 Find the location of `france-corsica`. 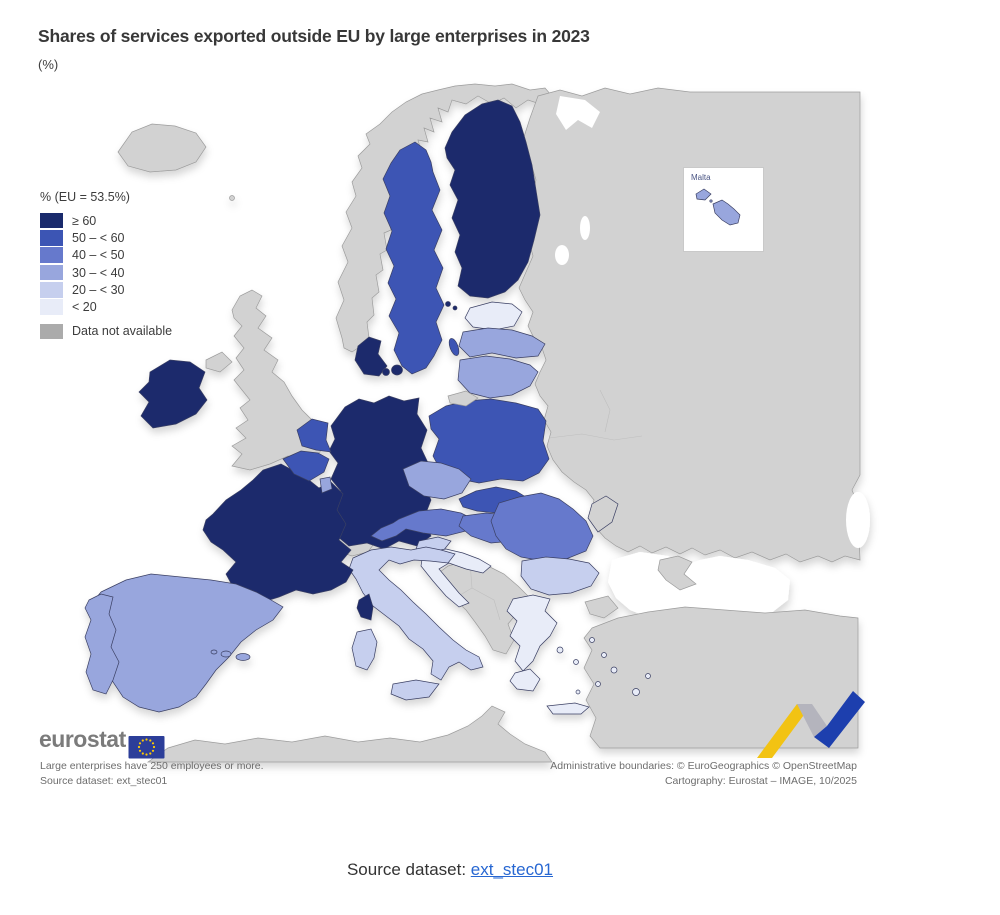

france-corsica is located at coordinates (365, 607).